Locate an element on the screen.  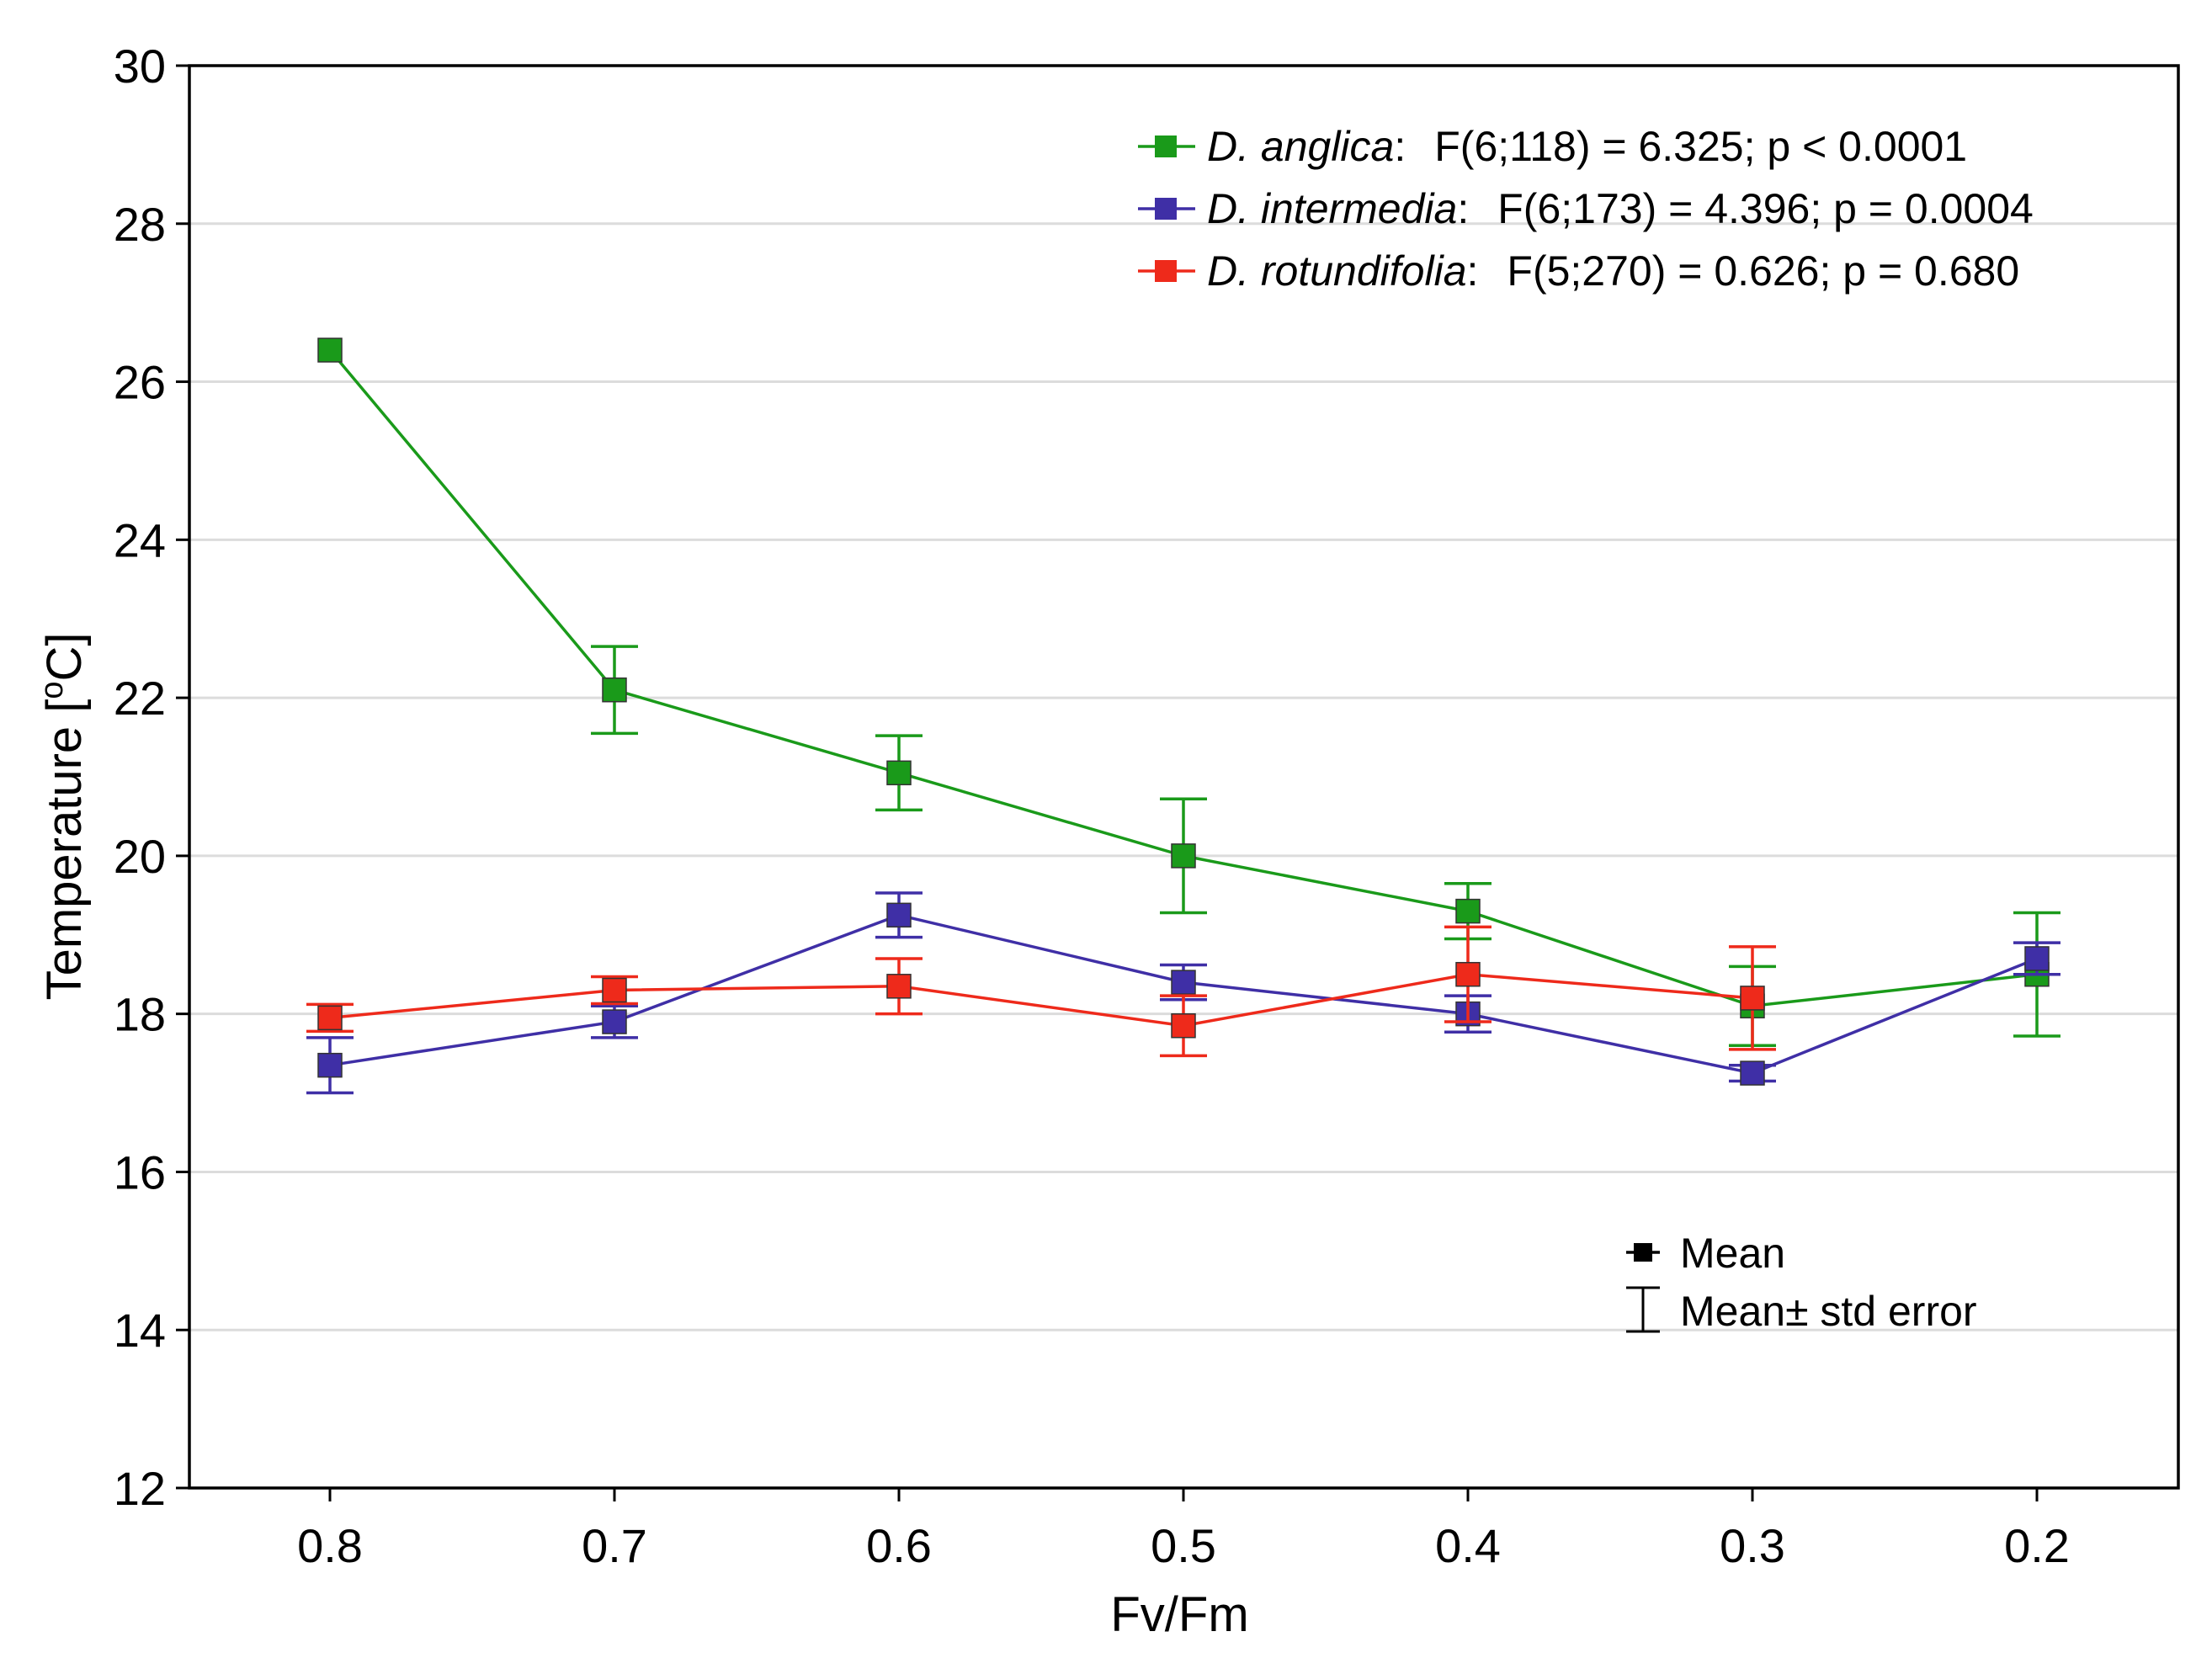
y-tick-label: 20 is located at coordinates (140, 857).